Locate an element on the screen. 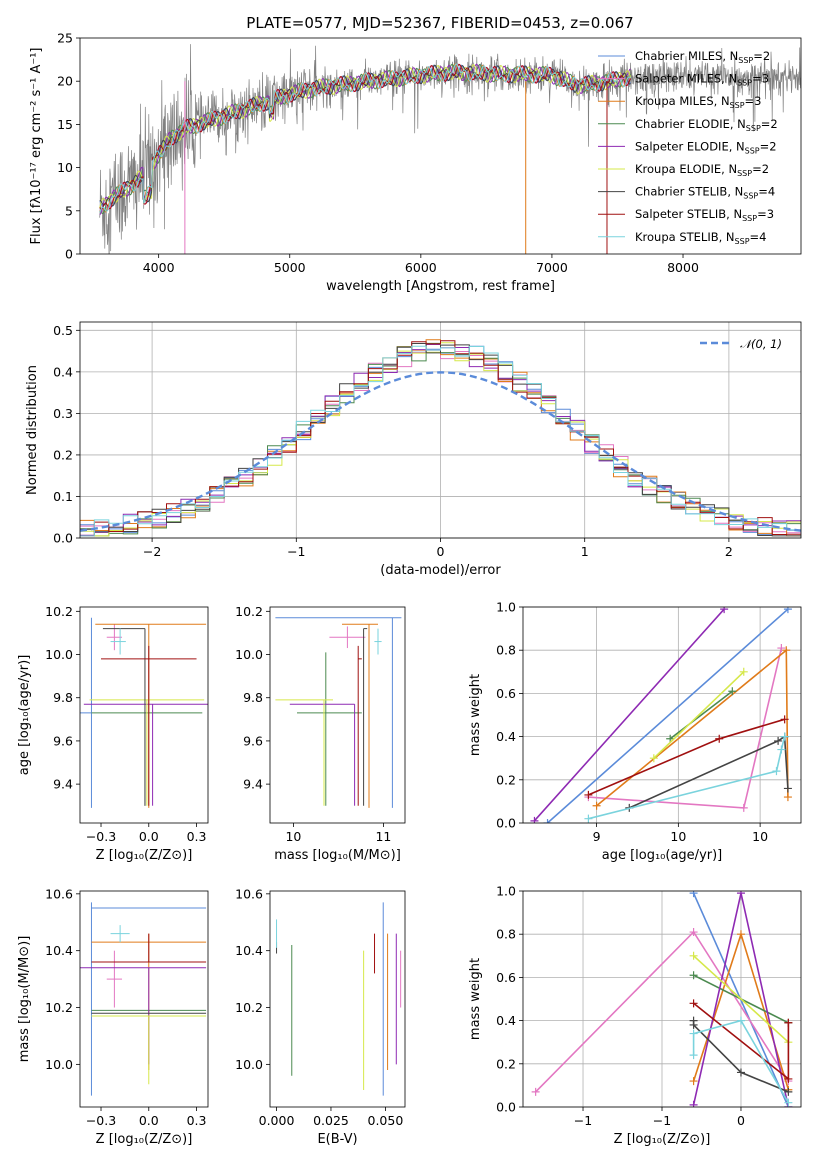 The height and width of the screenshot is (1170, 819). y-tick-label: 10 is located at coordinates (65, 167).